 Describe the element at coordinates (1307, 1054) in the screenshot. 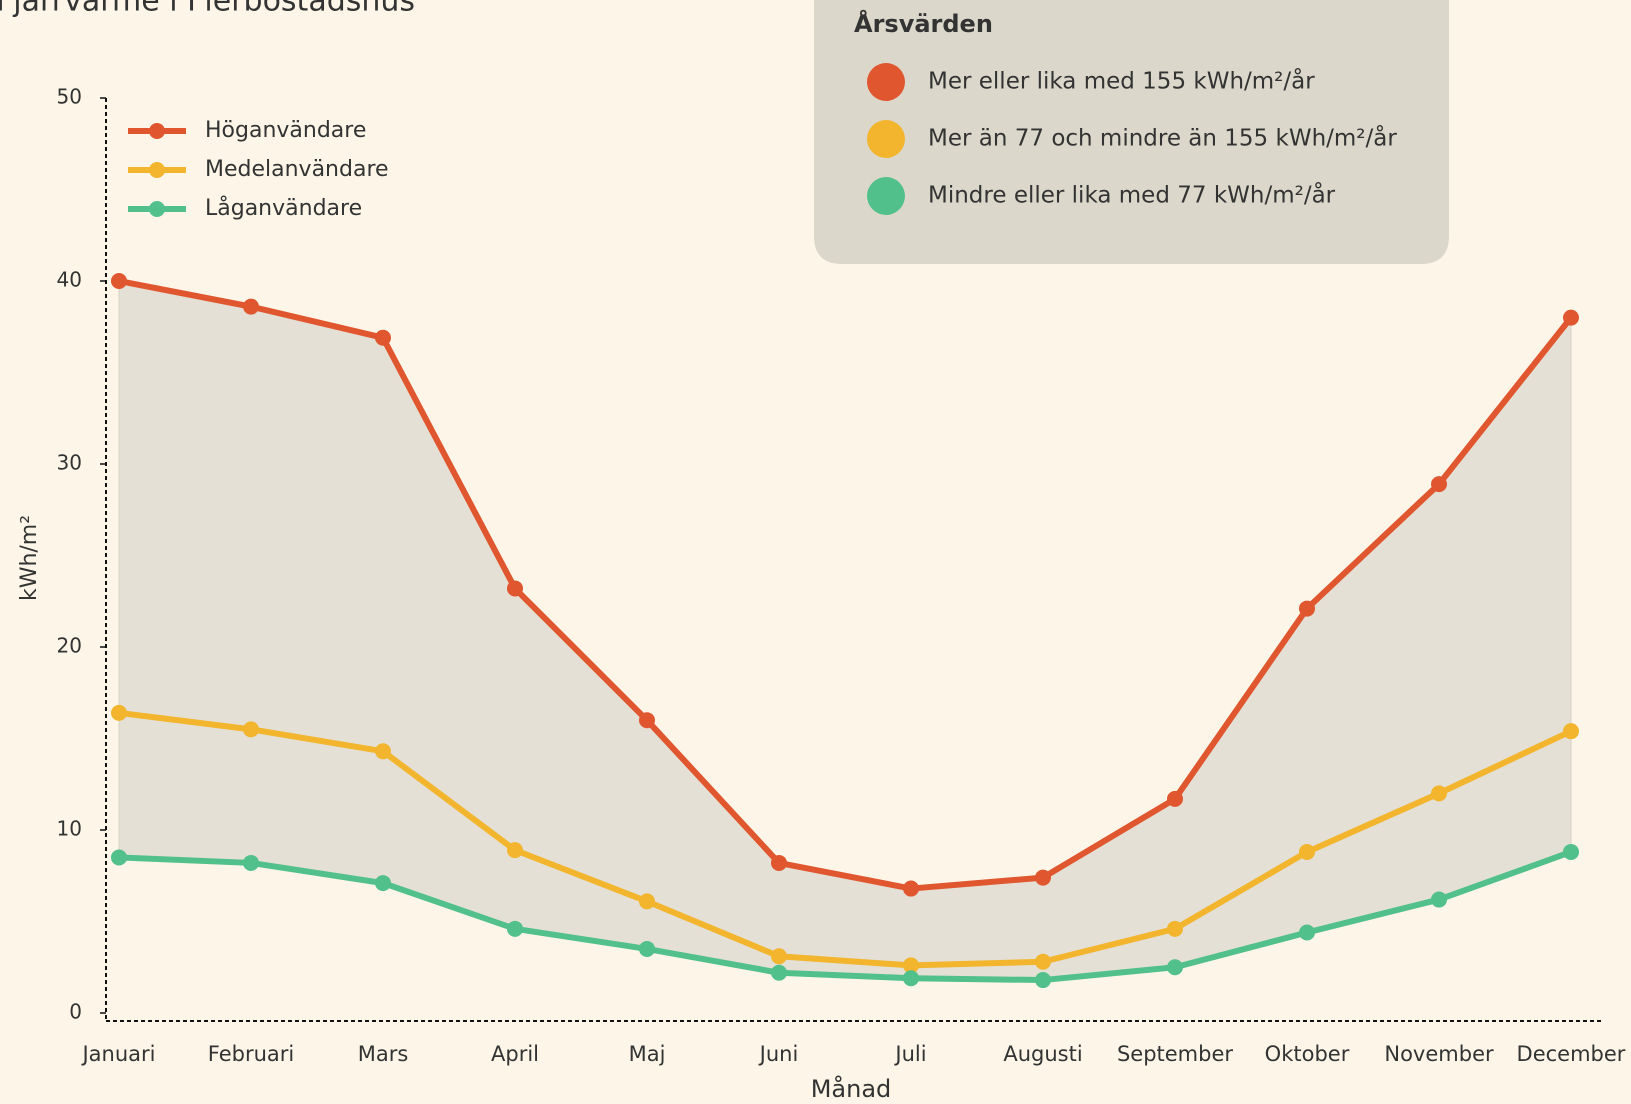

I see `x-tick-label: Oktober` at that location.